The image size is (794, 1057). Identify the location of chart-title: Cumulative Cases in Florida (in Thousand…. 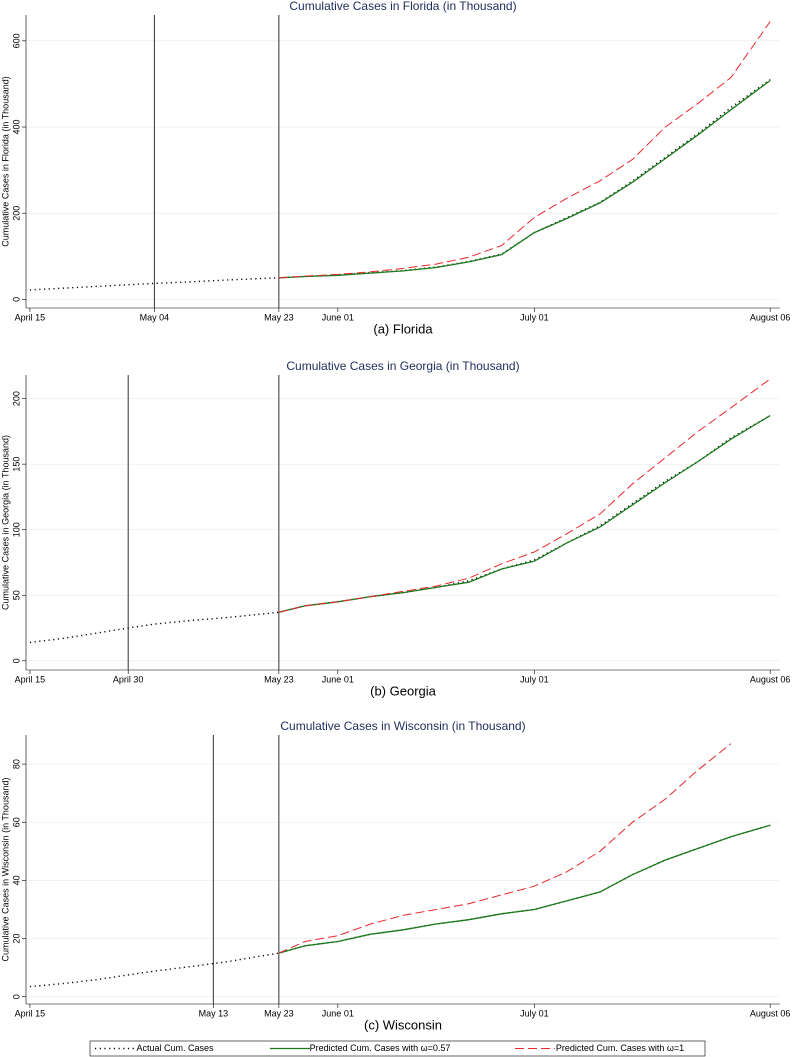
(402, 6).